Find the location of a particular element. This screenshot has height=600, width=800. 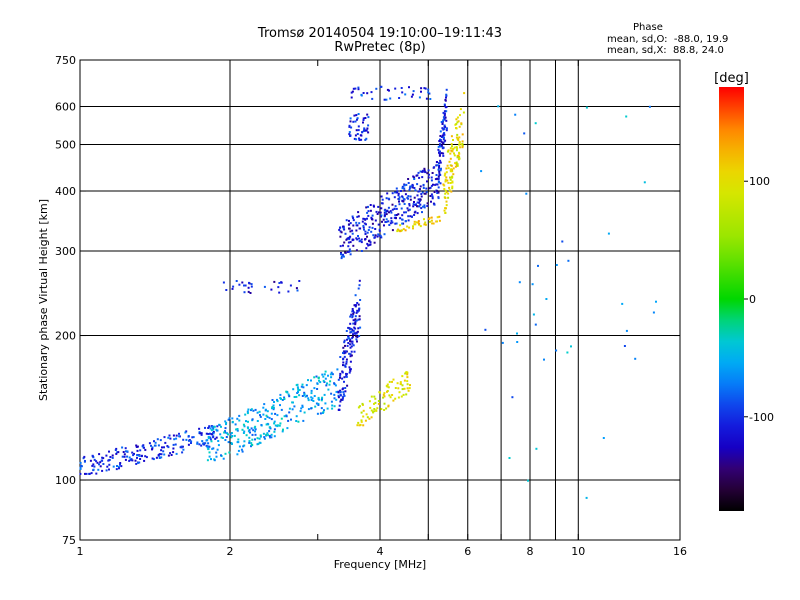

x-tick-label: 8 is located at coordinates (530, 551).